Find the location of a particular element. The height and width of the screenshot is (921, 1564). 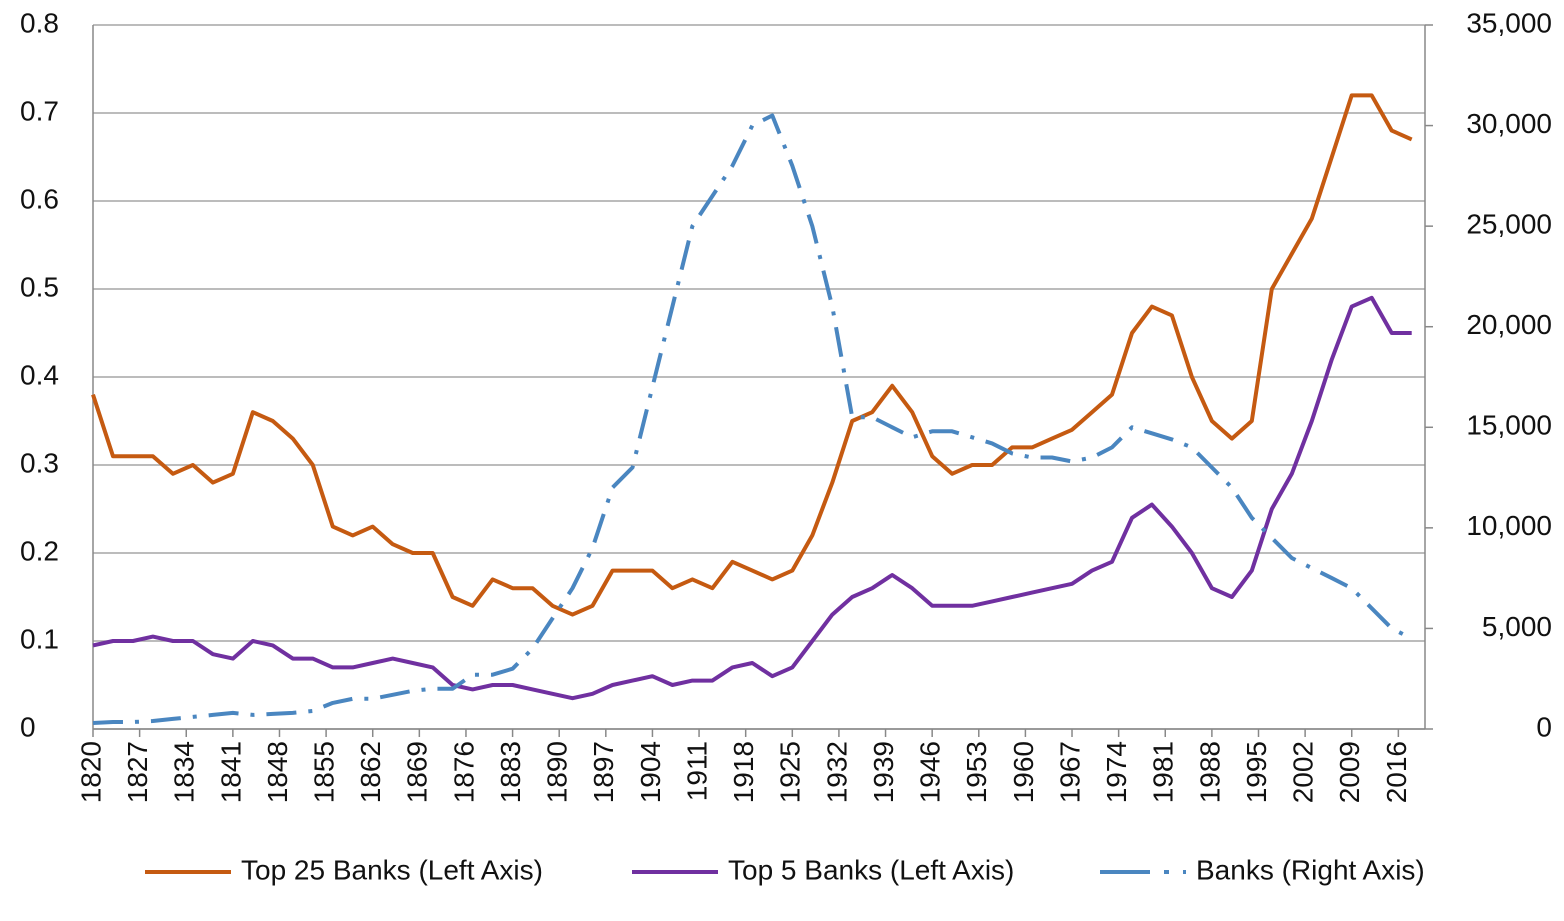

x-tick-label: 1995 is located at coordinates (1256, 772).